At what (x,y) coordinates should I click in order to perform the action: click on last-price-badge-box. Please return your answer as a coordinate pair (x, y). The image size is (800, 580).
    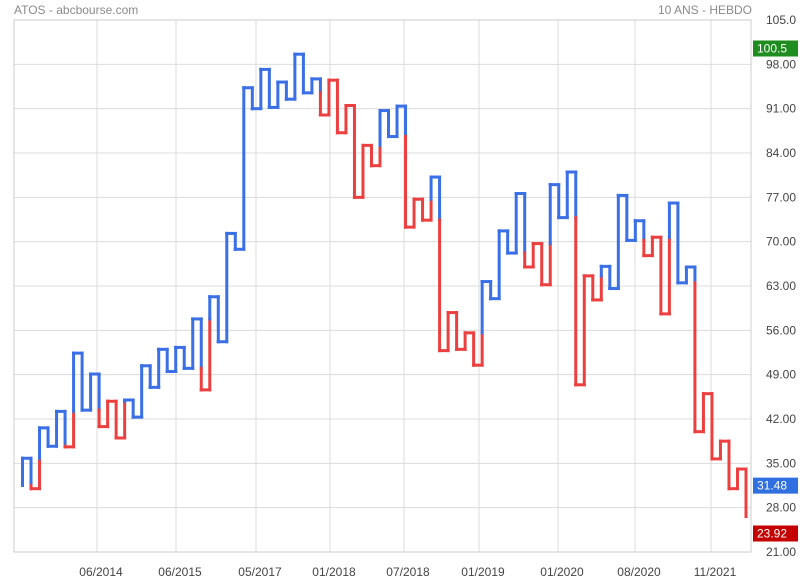
    Looking at the image, I should click on (775, 485).